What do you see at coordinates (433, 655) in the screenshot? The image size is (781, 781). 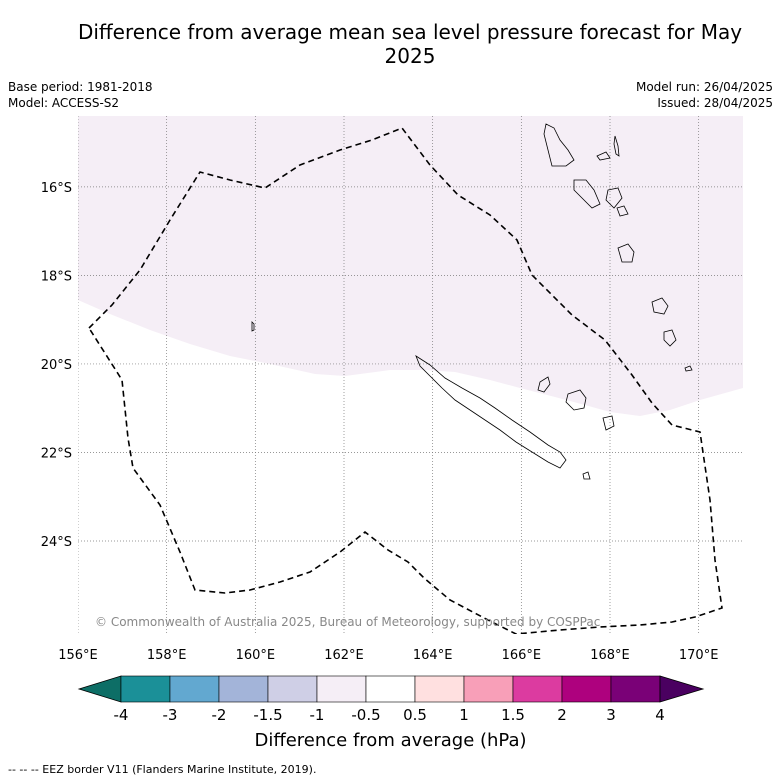 I see `lon-tick-label: 164°E` at bounding box center [433, 655].